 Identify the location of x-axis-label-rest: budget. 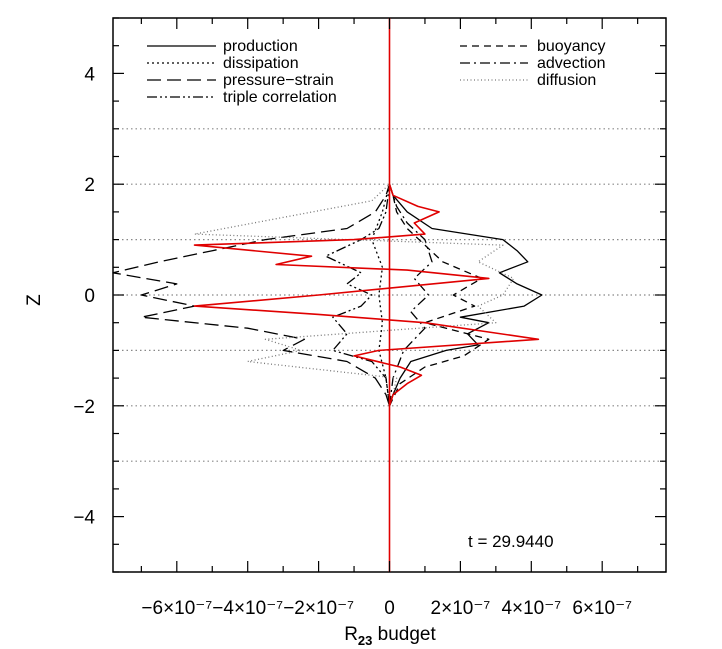
(404, 634).